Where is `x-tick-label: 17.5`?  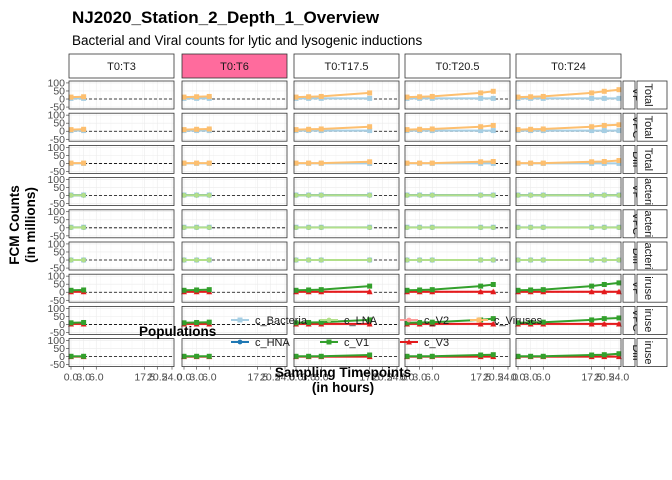 x-tick-label: 17.5 is located at coordinates (369, 378).